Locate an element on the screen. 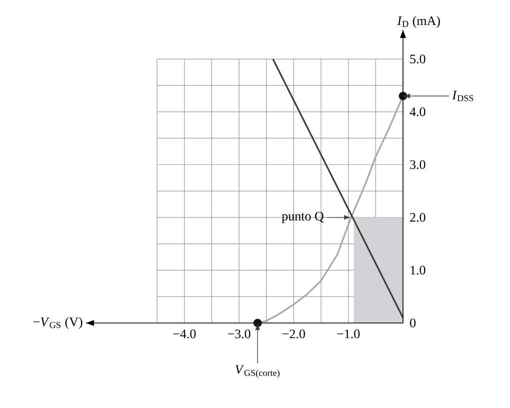 The height and width of the screenshot is (408, 510). x-tick-label: −2.0 is located at coordinates (293, 334).